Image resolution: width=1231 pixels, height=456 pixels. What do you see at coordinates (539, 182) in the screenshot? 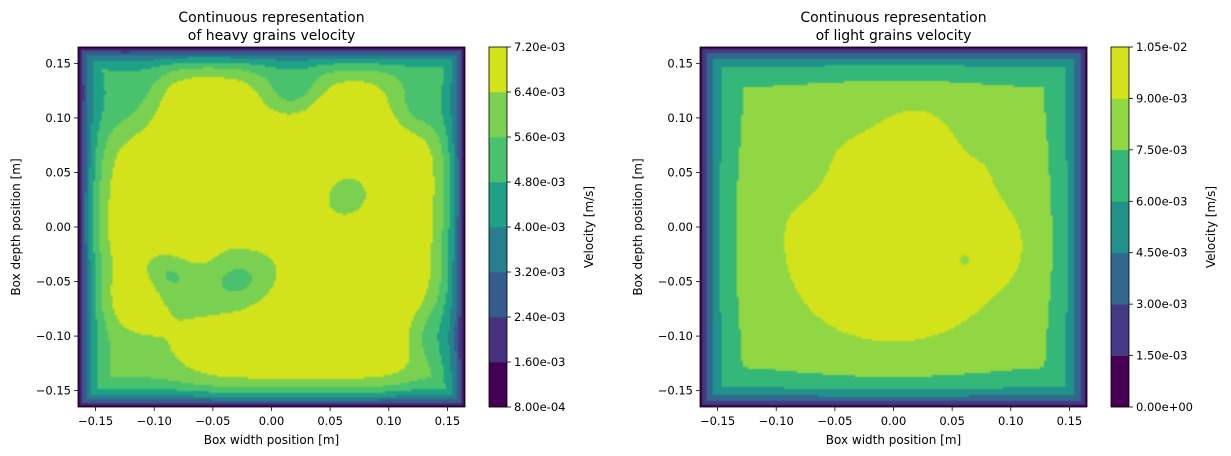
I see `colorbar-tick-label: 4.80e-03` at bounding box center [539, 182].